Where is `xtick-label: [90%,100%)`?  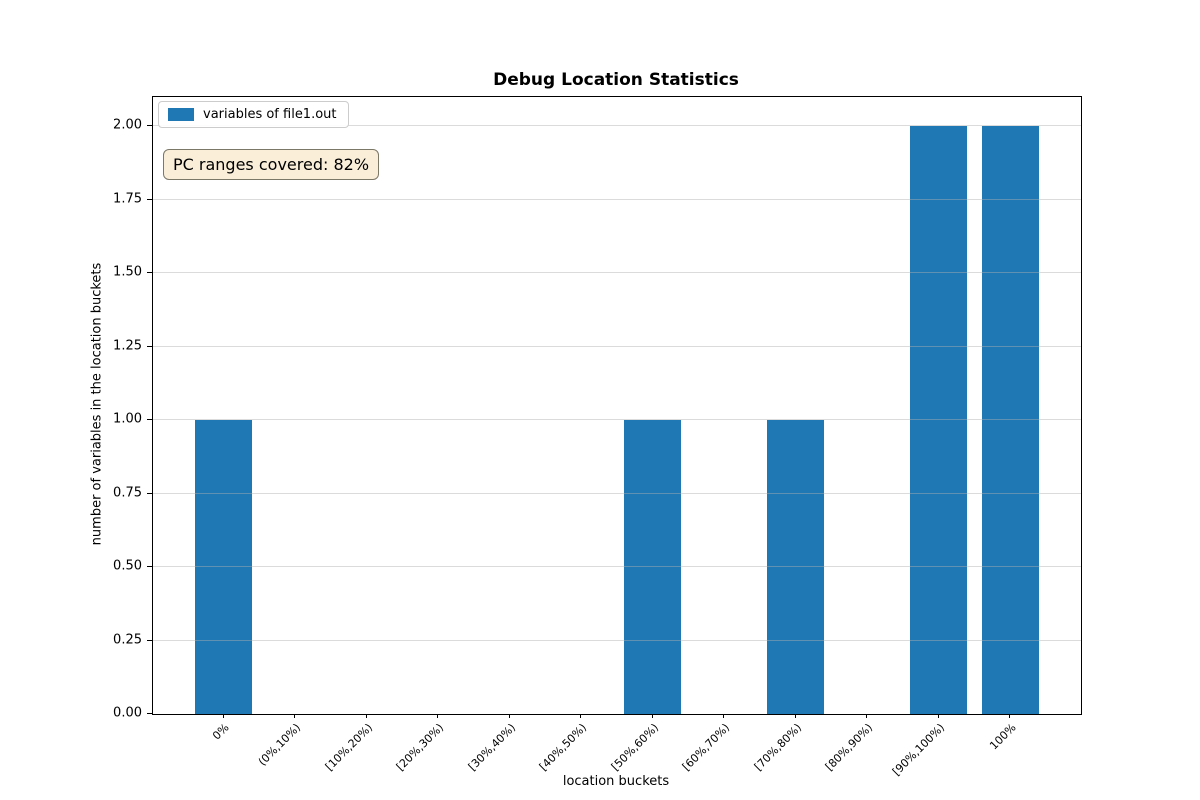 xtick-label: [90%,100%) is located at coordinates (918, 750).